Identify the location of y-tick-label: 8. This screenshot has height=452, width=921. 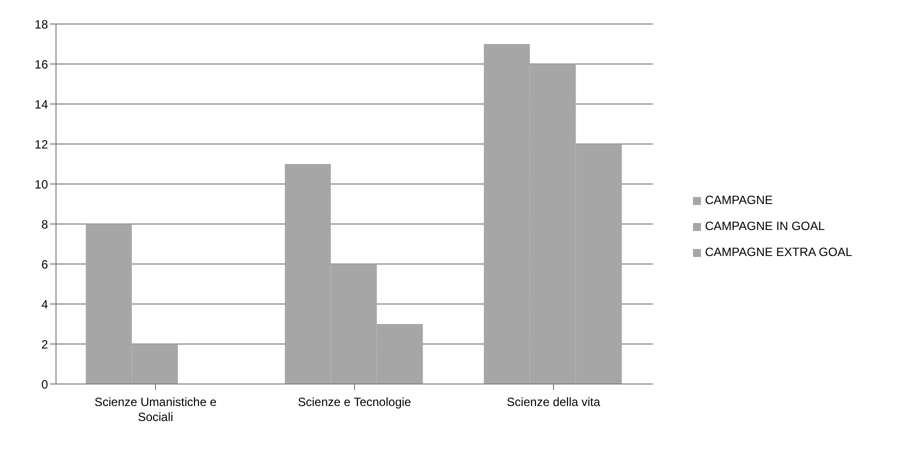
(44, 224).